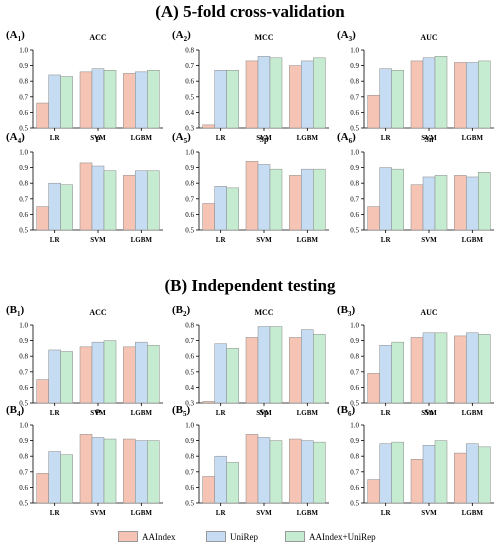 This screenshot has height=550, width=500. I want to click on x-tick-label-a5: SVM, so click(264, 240).